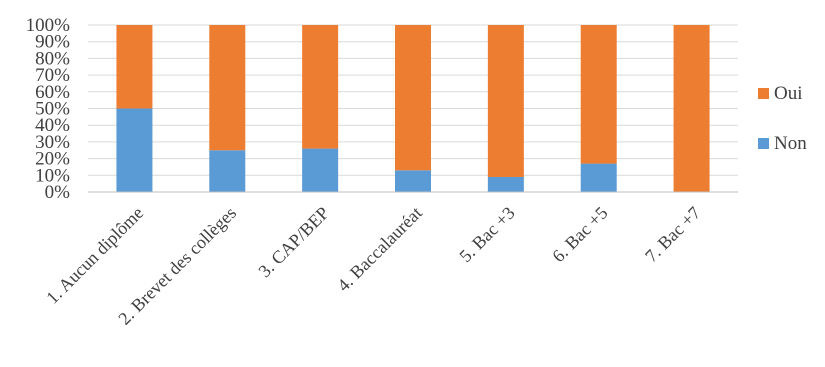 Image resolution: width=825 pixels, height=367 pixels. Describe the element at coordinates (48, 25) in the screenshot. I see `y-tick-label: 100%` at that location.